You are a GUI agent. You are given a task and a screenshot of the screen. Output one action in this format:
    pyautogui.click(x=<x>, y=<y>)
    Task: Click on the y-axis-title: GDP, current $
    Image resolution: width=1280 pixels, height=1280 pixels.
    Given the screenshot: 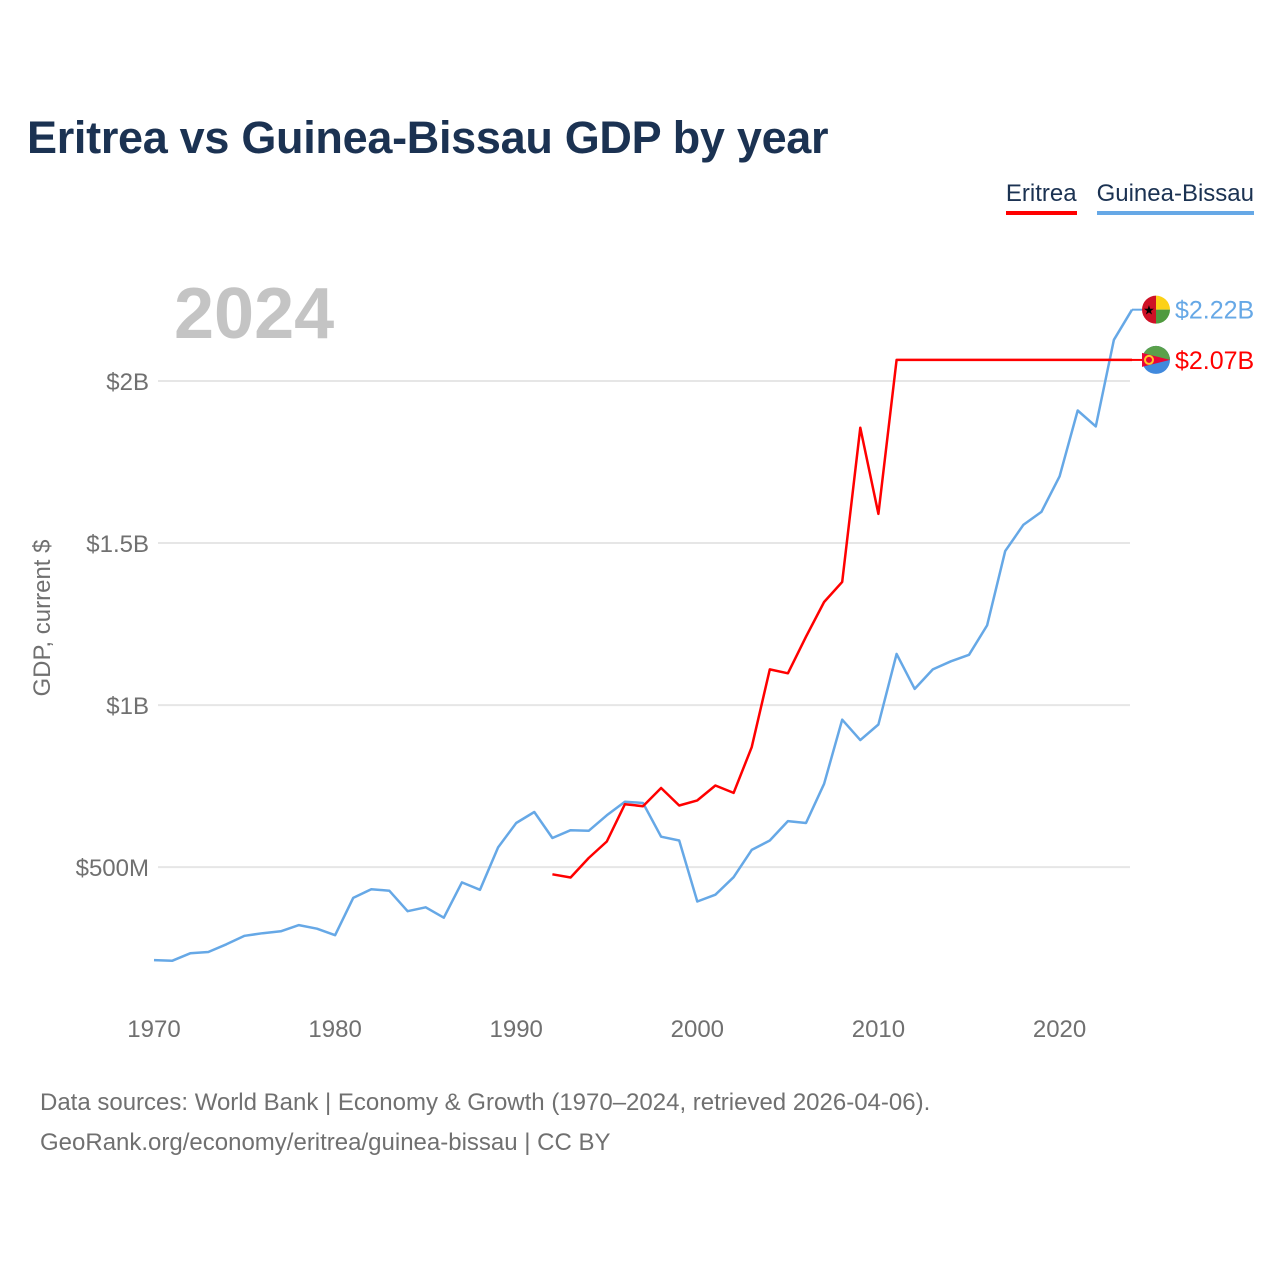 What is the action you would take?
    pyautogui.click(x=42, y=618)
    